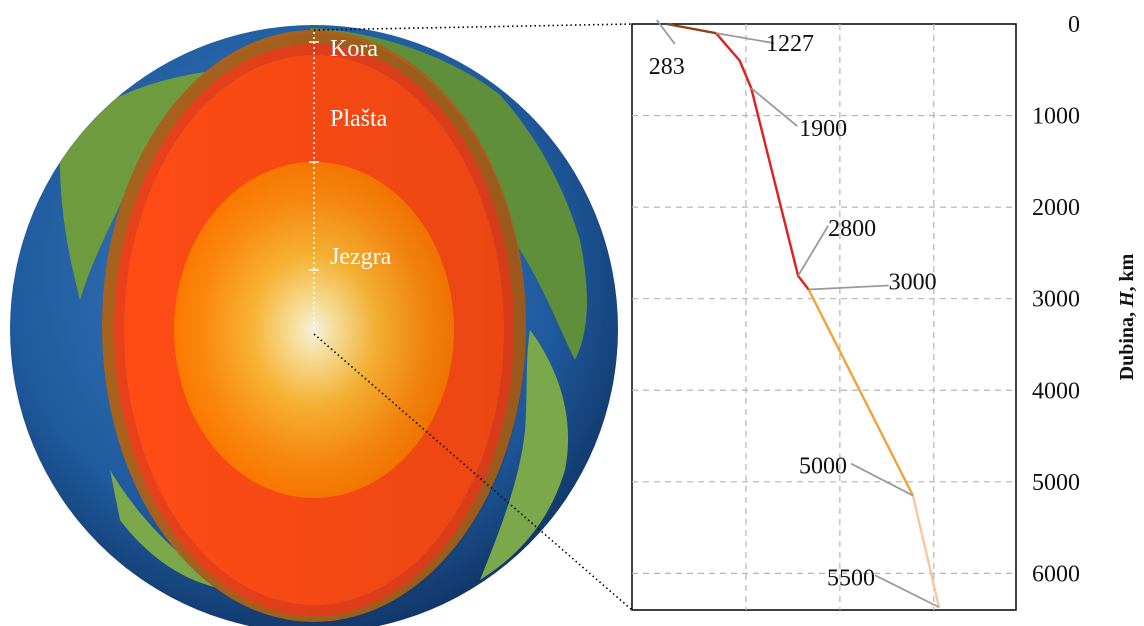  I want to click on y-tick-label: 6000, so click(1056, 574).